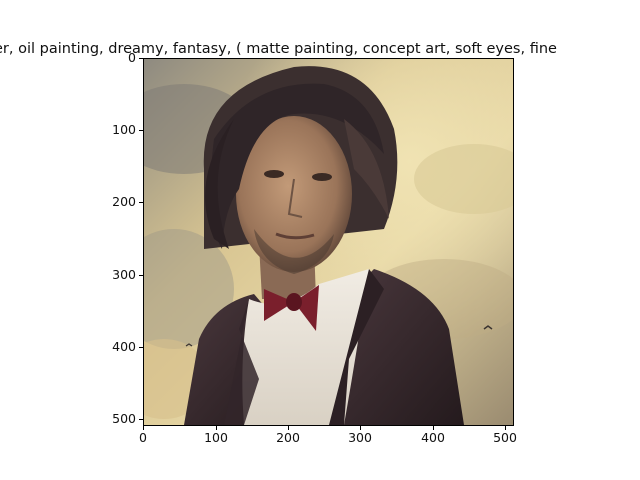 The image size is (640, 480). I want to click on x-tick-label: 100, so click(216, 437).